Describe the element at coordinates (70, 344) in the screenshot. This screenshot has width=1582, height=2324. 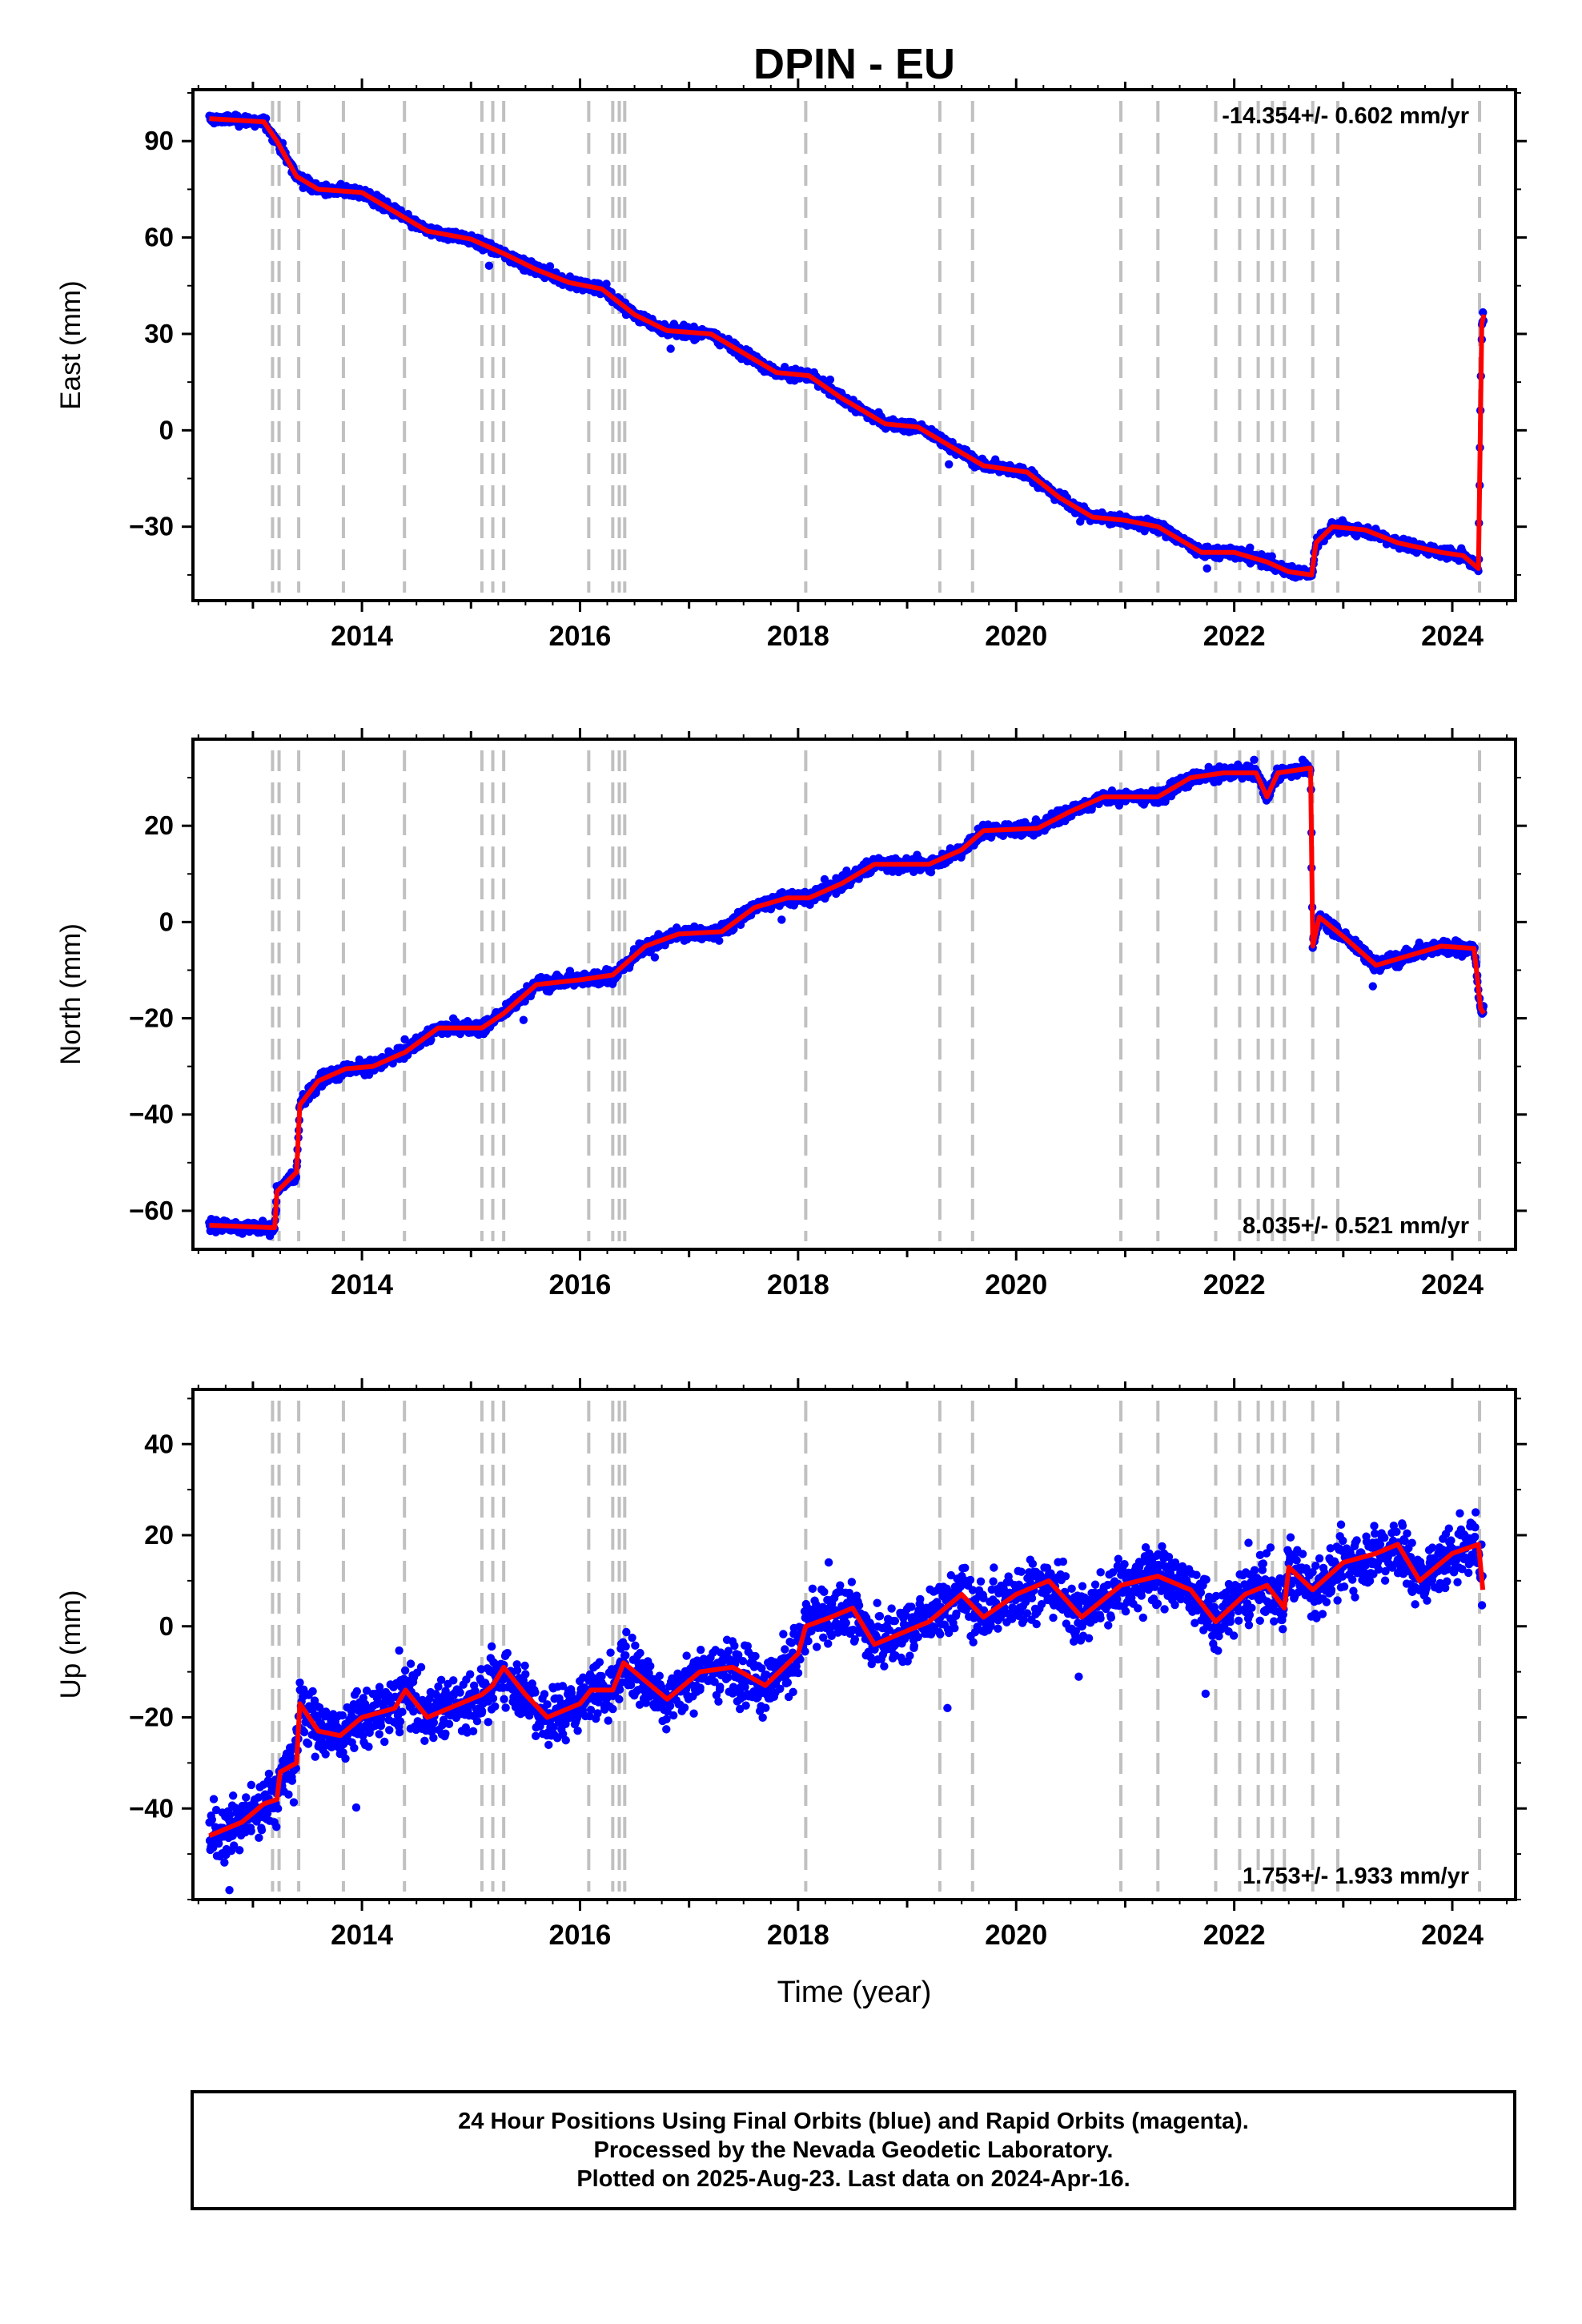
I see `y-axis-label: East (mm)` at that location.